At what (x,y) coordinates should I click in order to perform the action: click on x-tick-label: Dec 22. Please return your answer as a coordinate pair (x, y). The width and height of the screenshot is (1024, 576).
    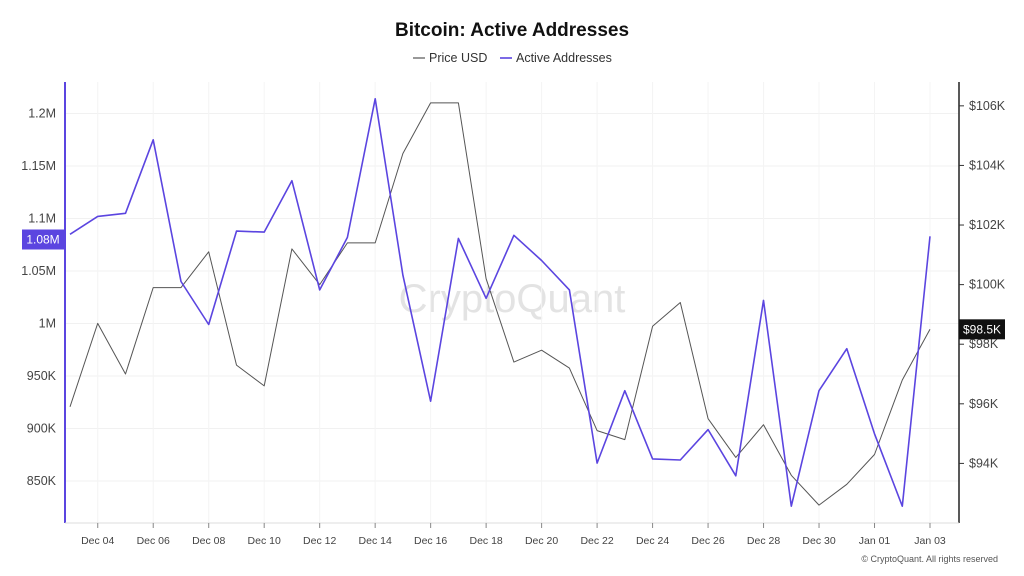
    Looking at the image, I should click on (596, 541).